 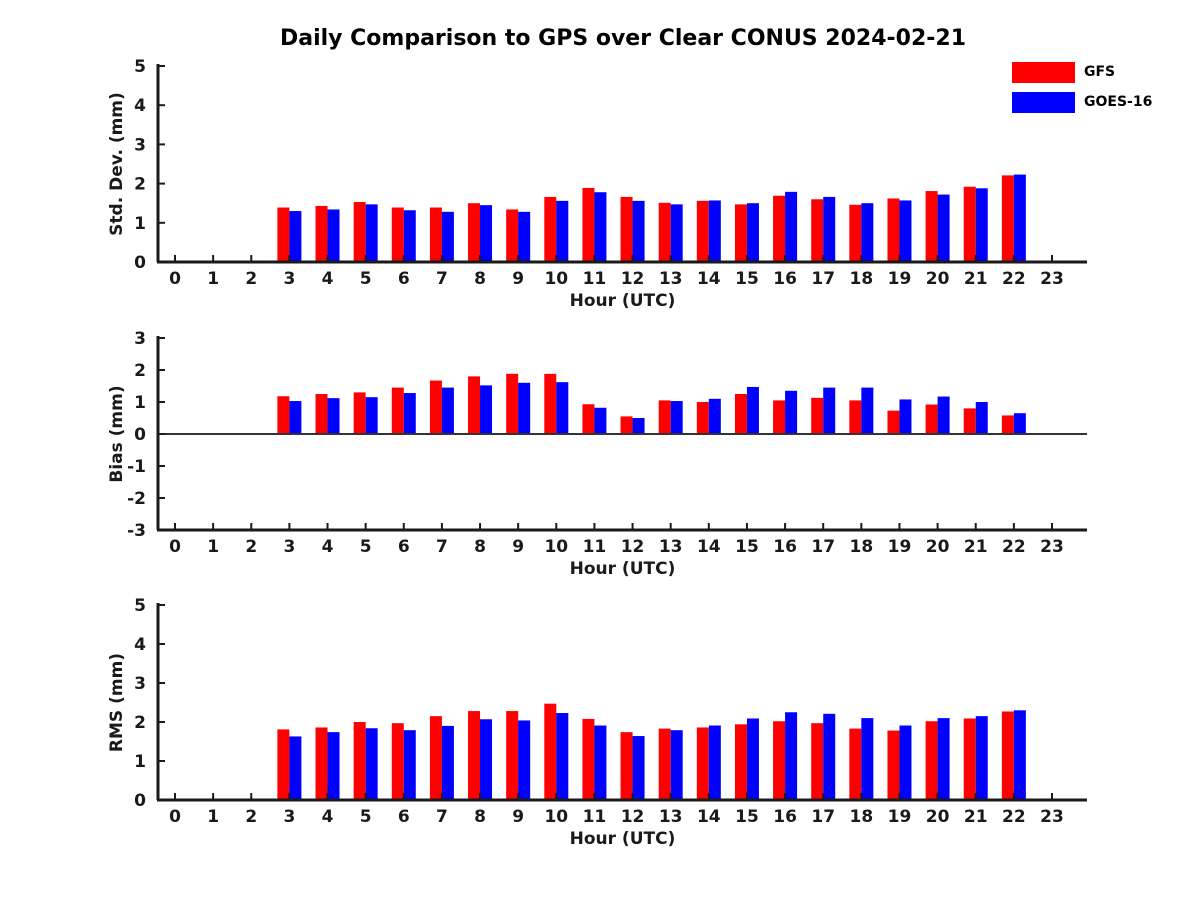 I want to click on gfs-bar-bias-h14, so click(x=702, y=418).